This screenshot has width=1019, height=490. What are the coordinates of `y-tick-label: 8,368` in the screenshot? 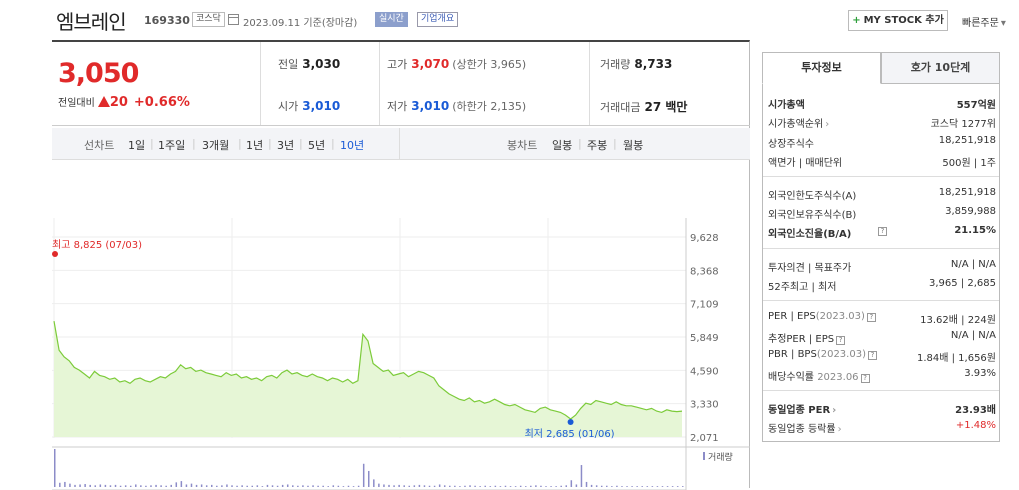 It's located at (704, 271).